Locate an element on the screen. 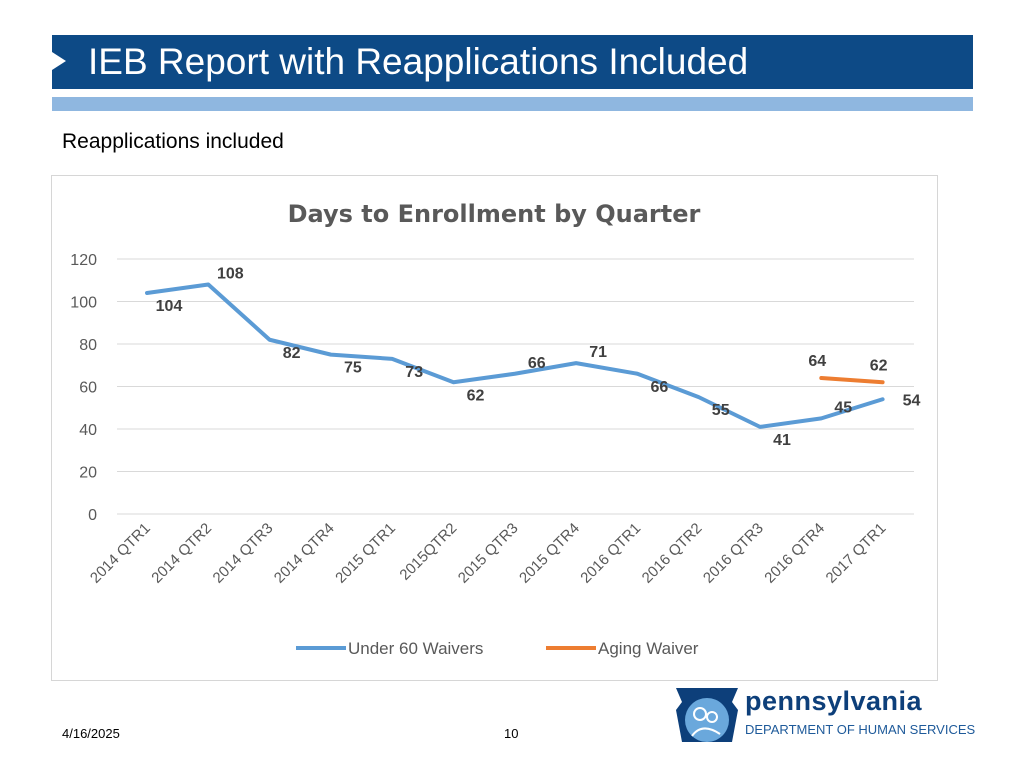 This screenshot has height=768, width=1024. logo-subtitle: DEPARTMENT OF HUMAN SERVICES is located at coordinates (860, 729).